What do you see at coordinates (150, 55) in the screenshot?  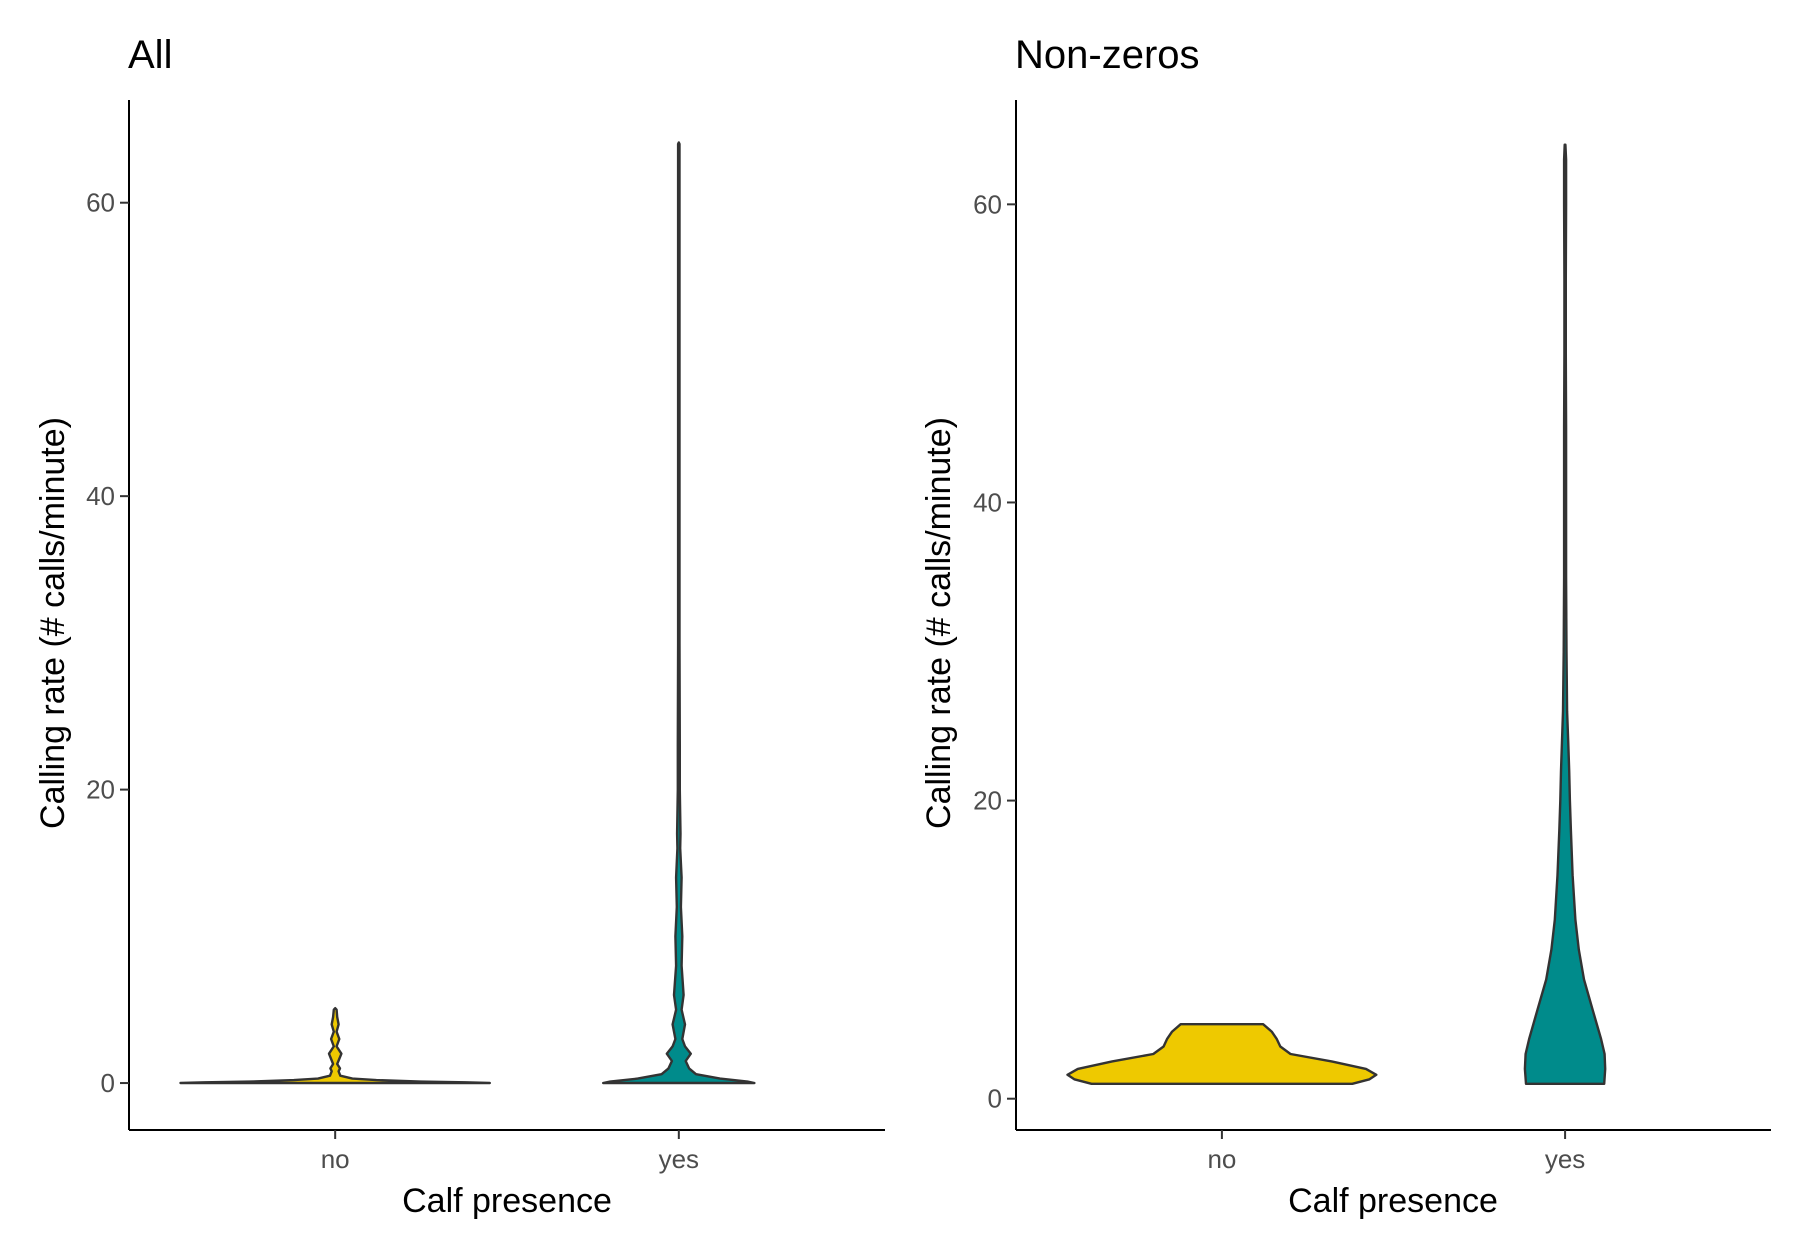 I see `panel-title: All` at bounding box center [150, 55].